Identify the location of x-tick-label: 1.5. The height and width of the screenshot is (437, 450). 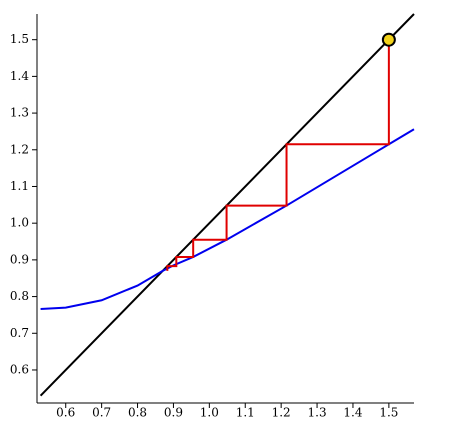
(388, 413).